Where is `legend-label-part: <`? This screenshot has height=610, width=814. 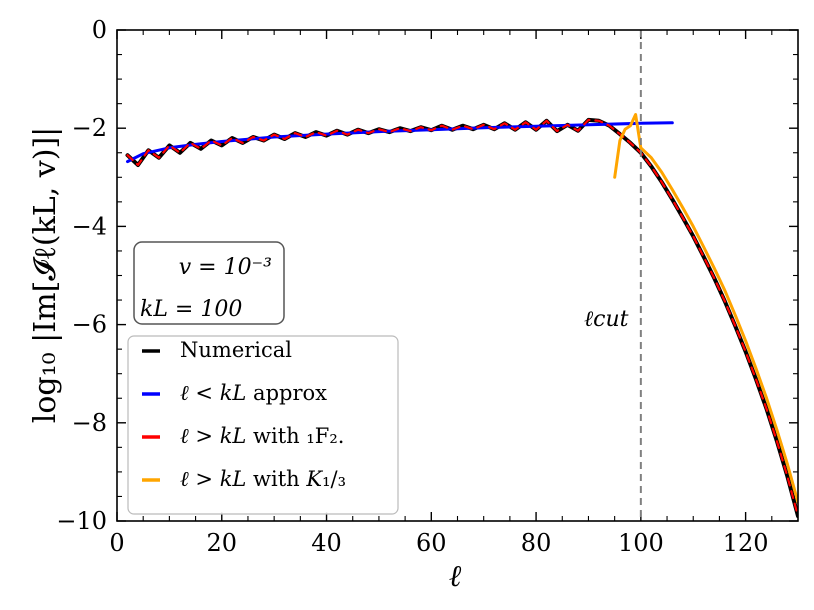 legend-label-part: < is located at coordinates (204, 393).